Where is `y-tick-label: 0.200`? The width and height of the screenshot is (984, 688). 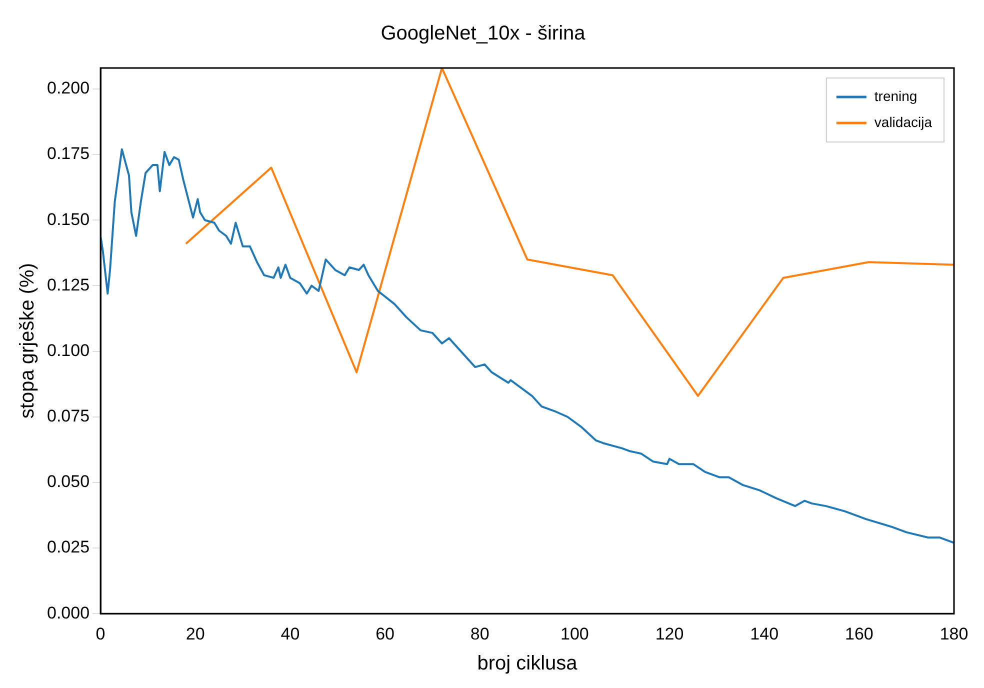
y-tick-label: 0.200 is located at coordinates (68, 88).